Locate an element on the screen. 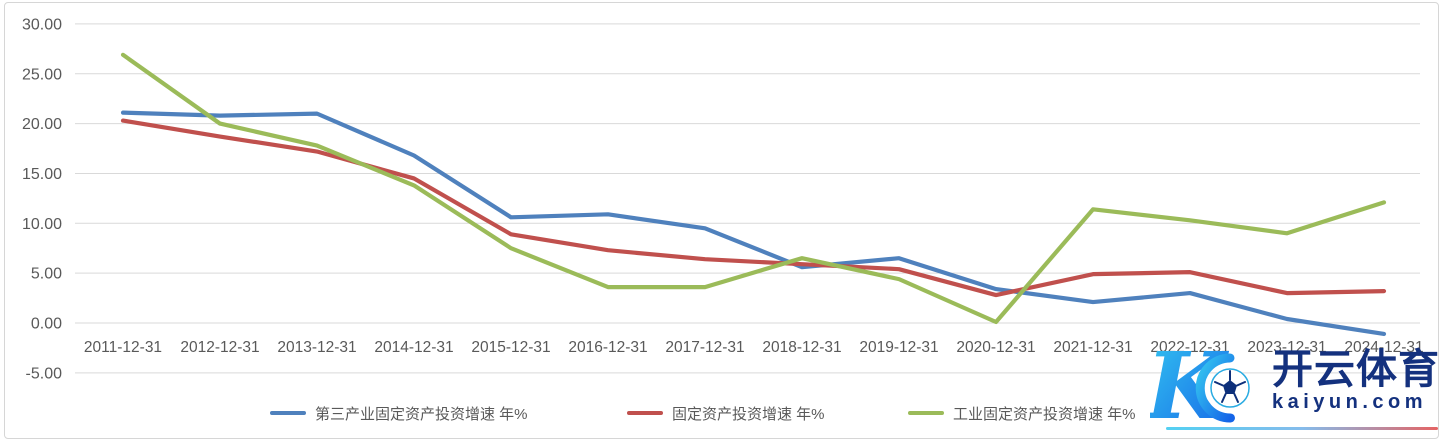 This screenshot has height=444, width=1449. legend-line-swatch-green is located at coordinates (926, 413).